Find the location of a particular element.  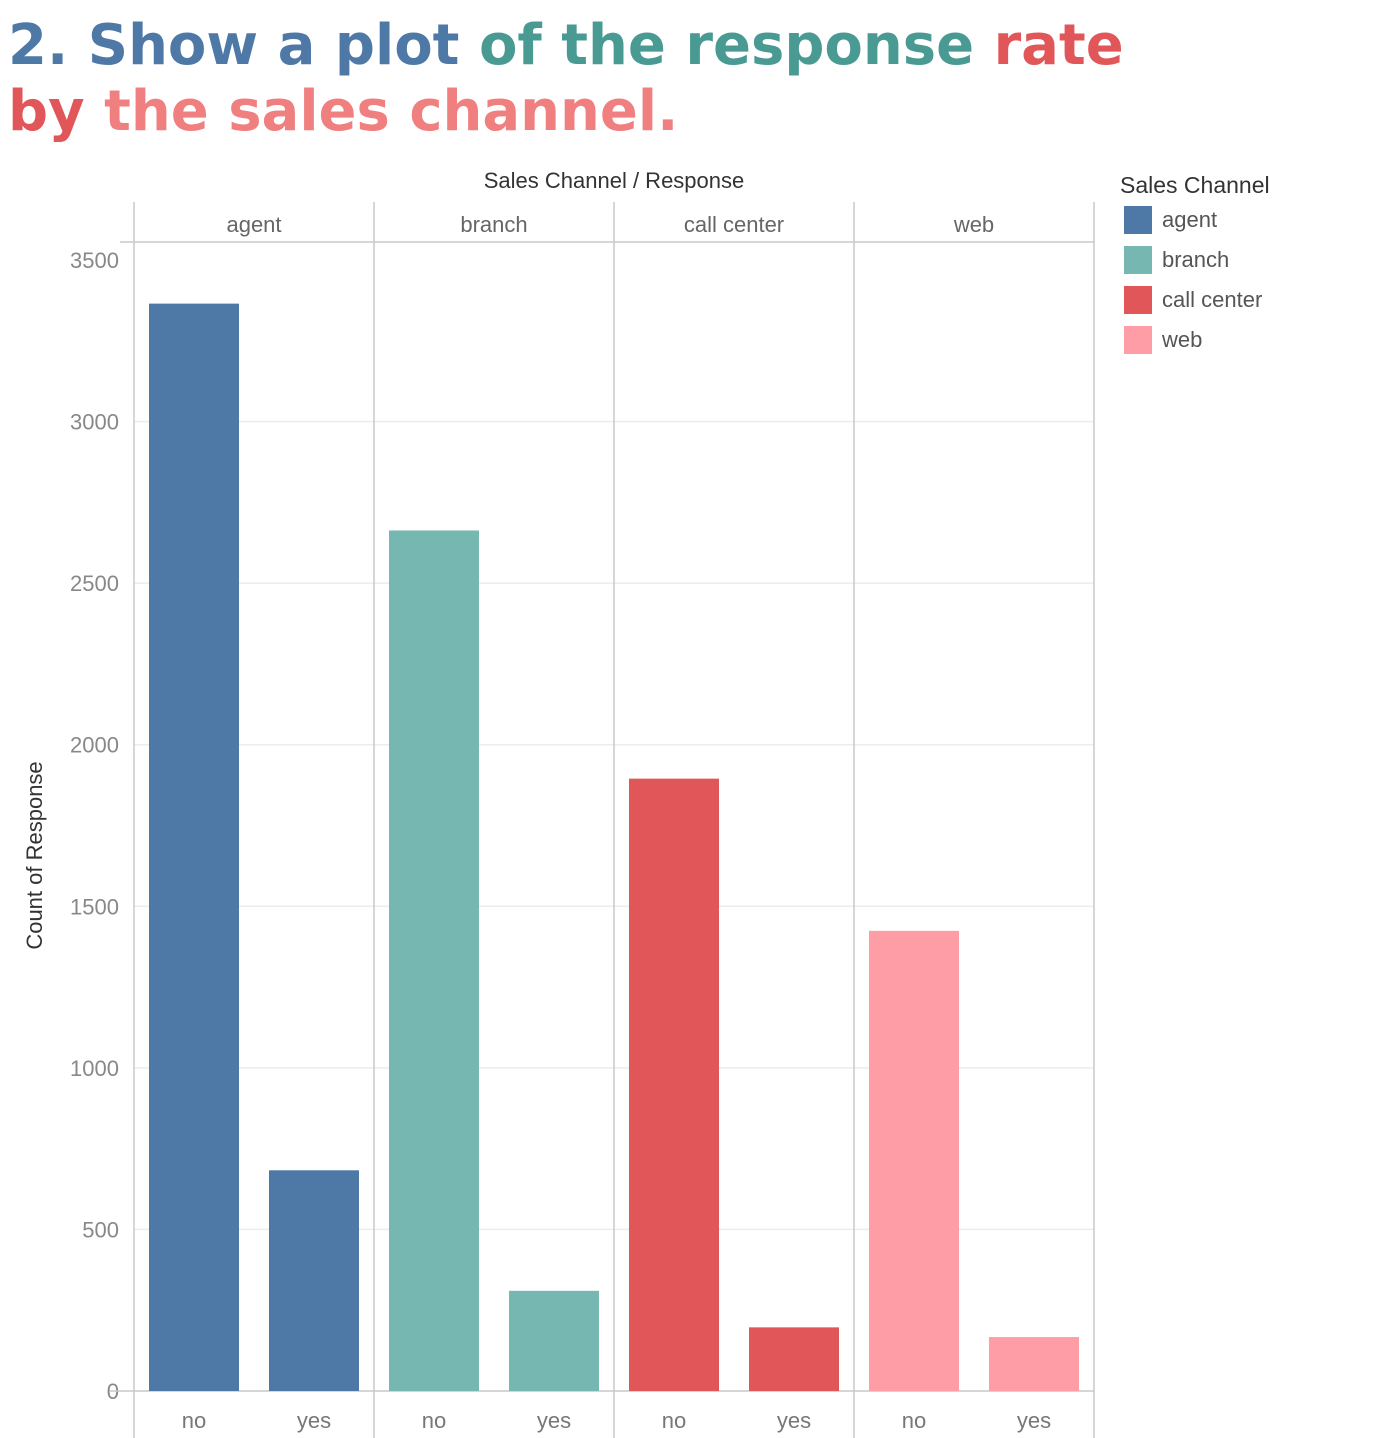

legend-item: call center is located at coordinates (1193, 300).